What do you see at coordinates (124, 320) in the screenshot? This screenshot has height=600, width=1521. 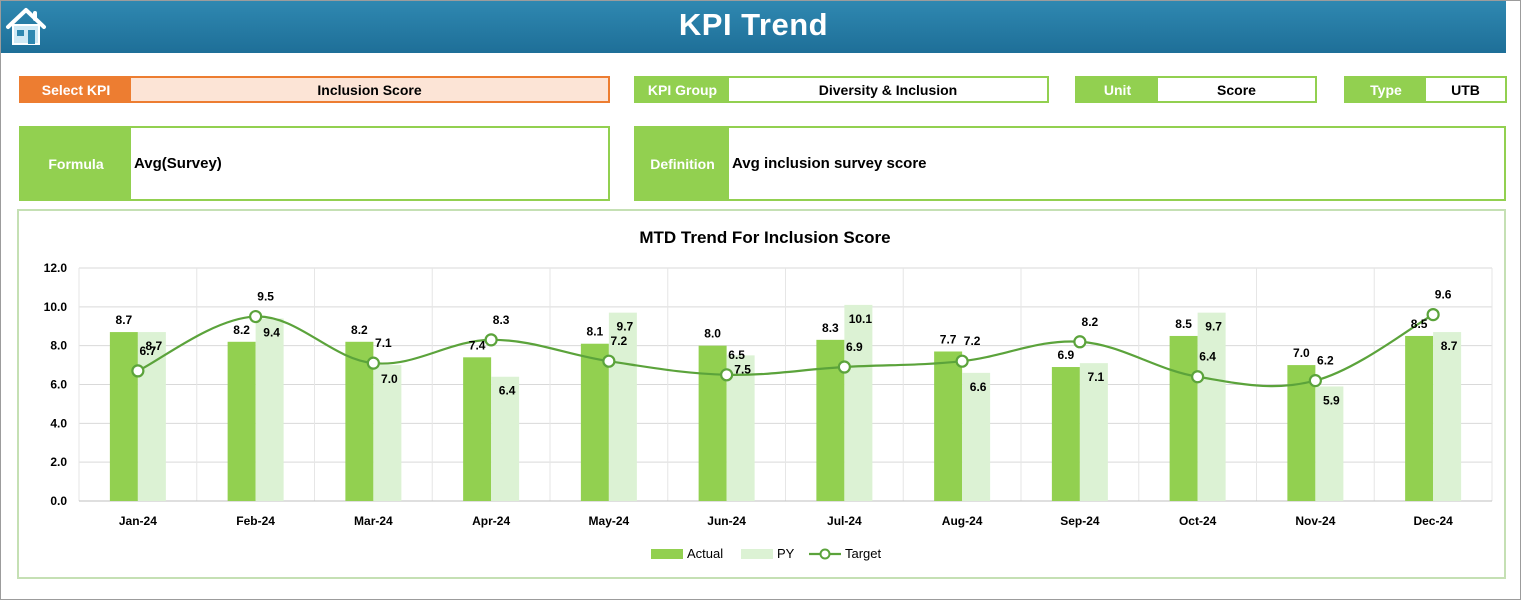 I see `actual-data-label: 8.7` at bounding box center [124, 320].